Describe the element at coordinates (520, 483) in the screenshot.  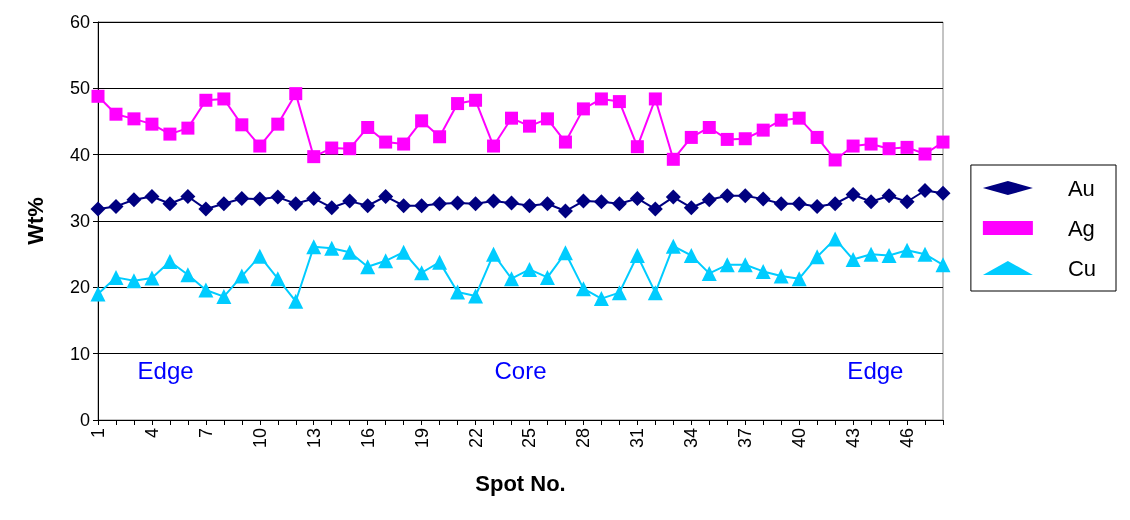
I see `x-axis-title: Spot No.` at that location.